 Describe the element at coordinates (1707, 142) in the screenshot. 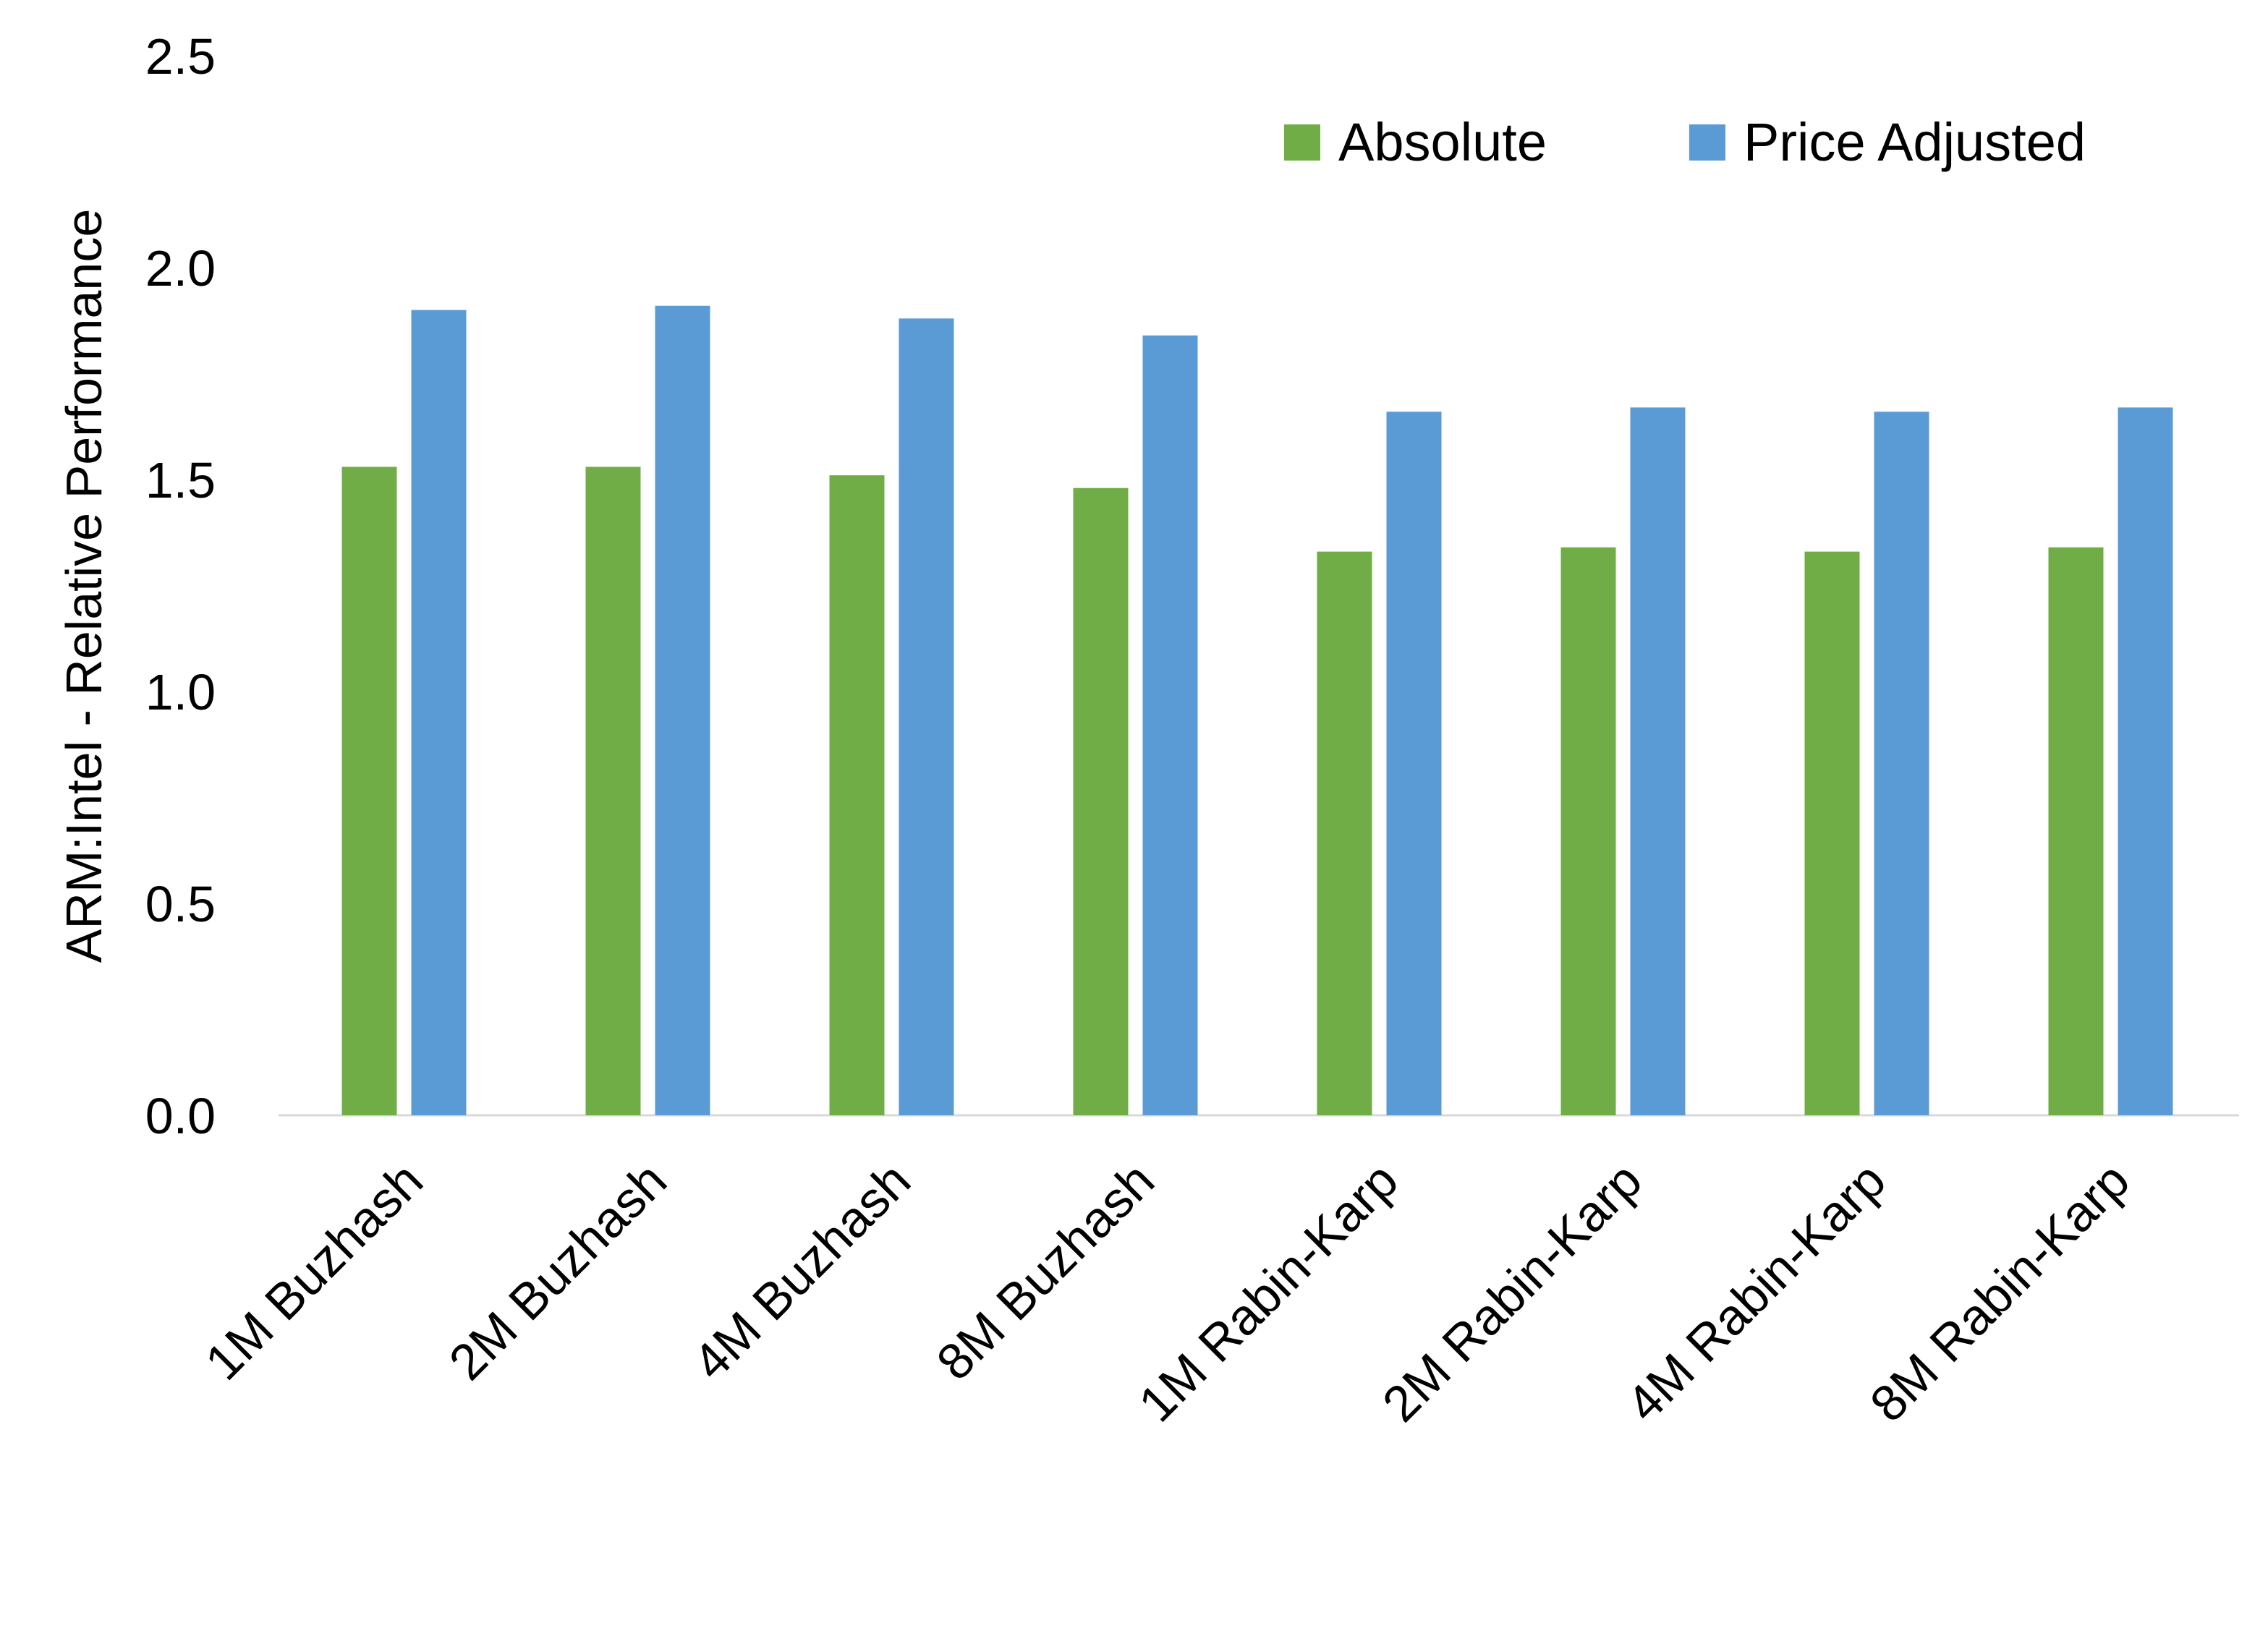

I see `legend-swatch-price-adjusted` at that location.